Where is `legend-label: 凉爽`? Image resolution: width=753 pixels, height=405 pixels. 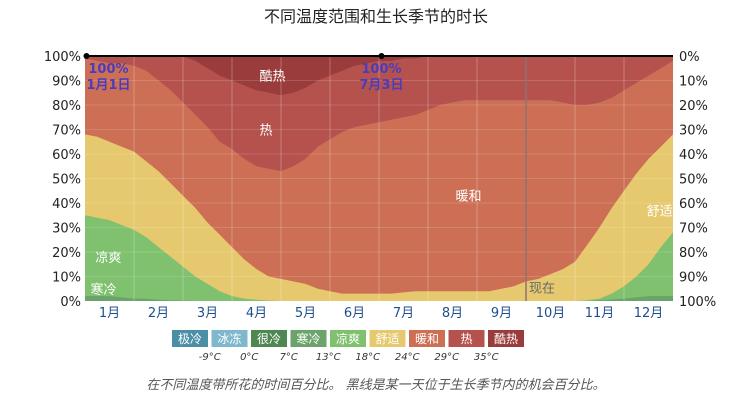
legend-label: 凉爽 is located at coordinates (348, 338).